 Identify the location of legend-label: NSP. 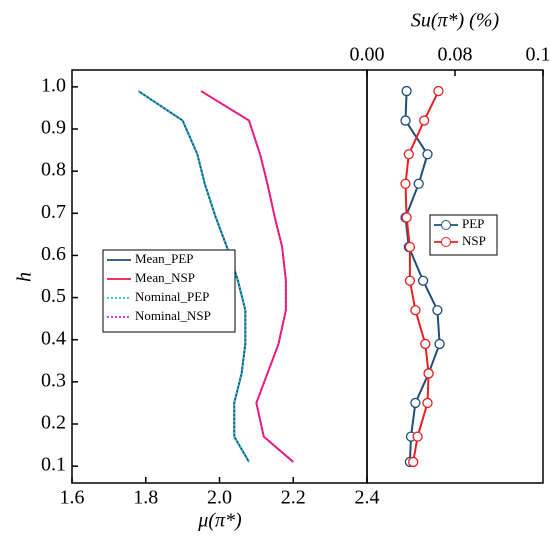
(474, 240).